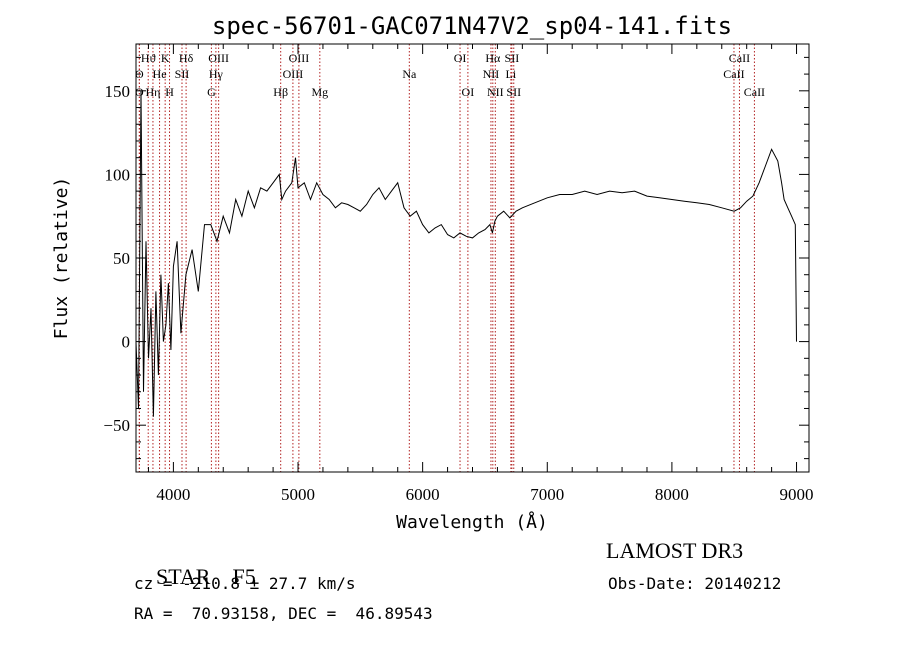  What do you see at coordinates (468, 92) in the screenshot?
I see `line-label-18: OI` at bounding box center [468, 92].